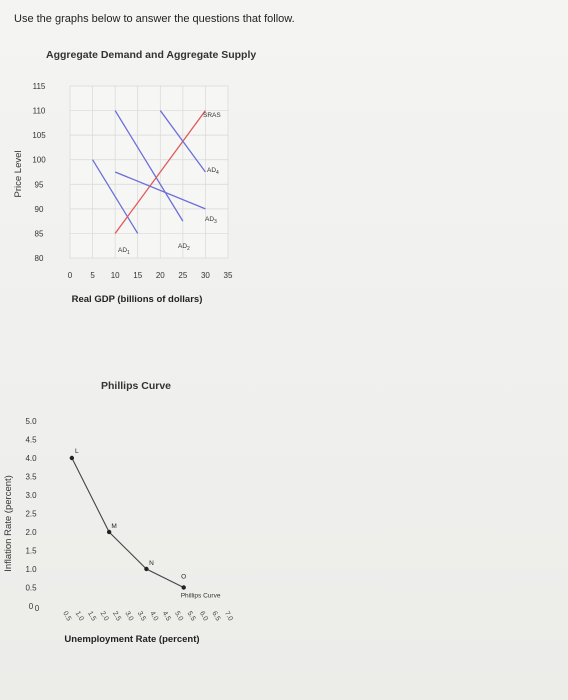  What do you see at coordinates (228, 616) in the screenshot?
I see `x-tick-label: 7.0` at bounding box center [228, 616].